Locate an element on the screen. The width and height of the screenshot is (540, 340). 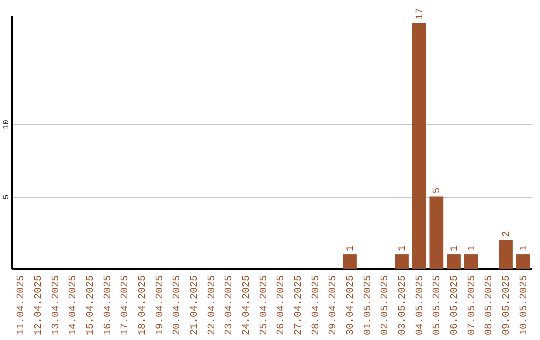
x-tick-label: 17.04.2025 is located at coordinates (126, 306).